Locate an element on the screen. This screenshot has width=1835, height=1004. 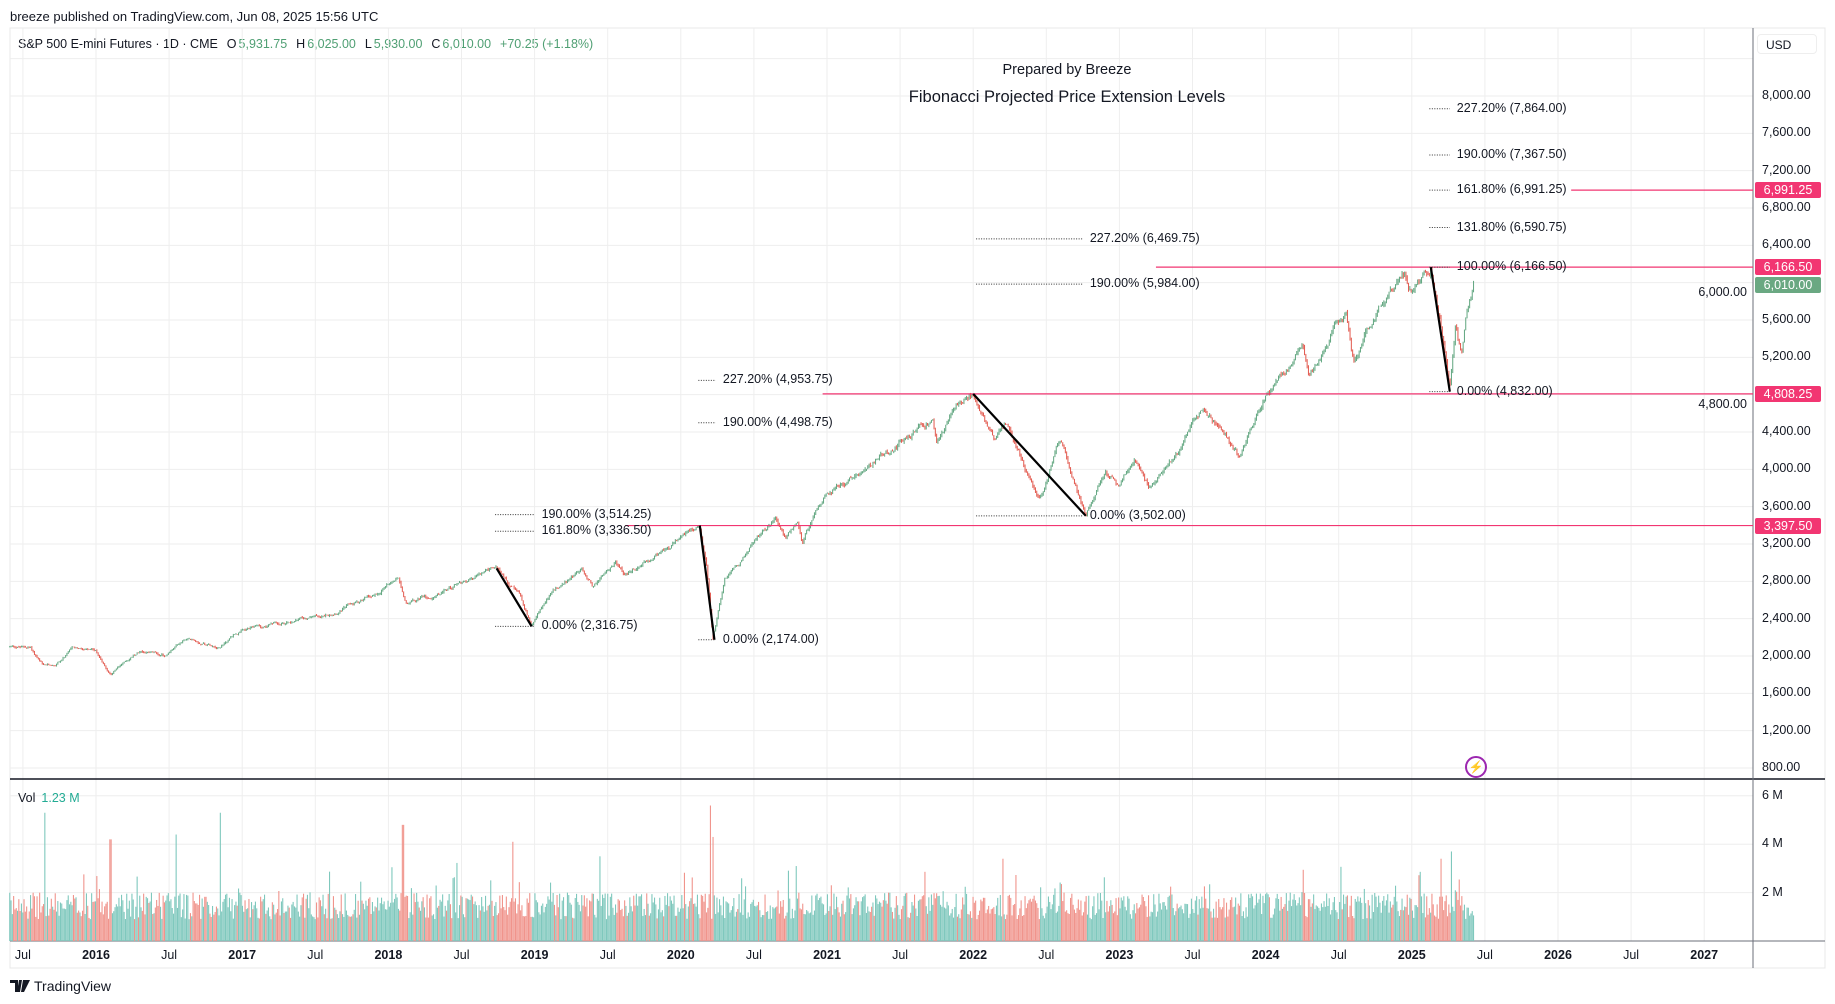
time-tick-label: 2021 is located at coordinates (827, 955).